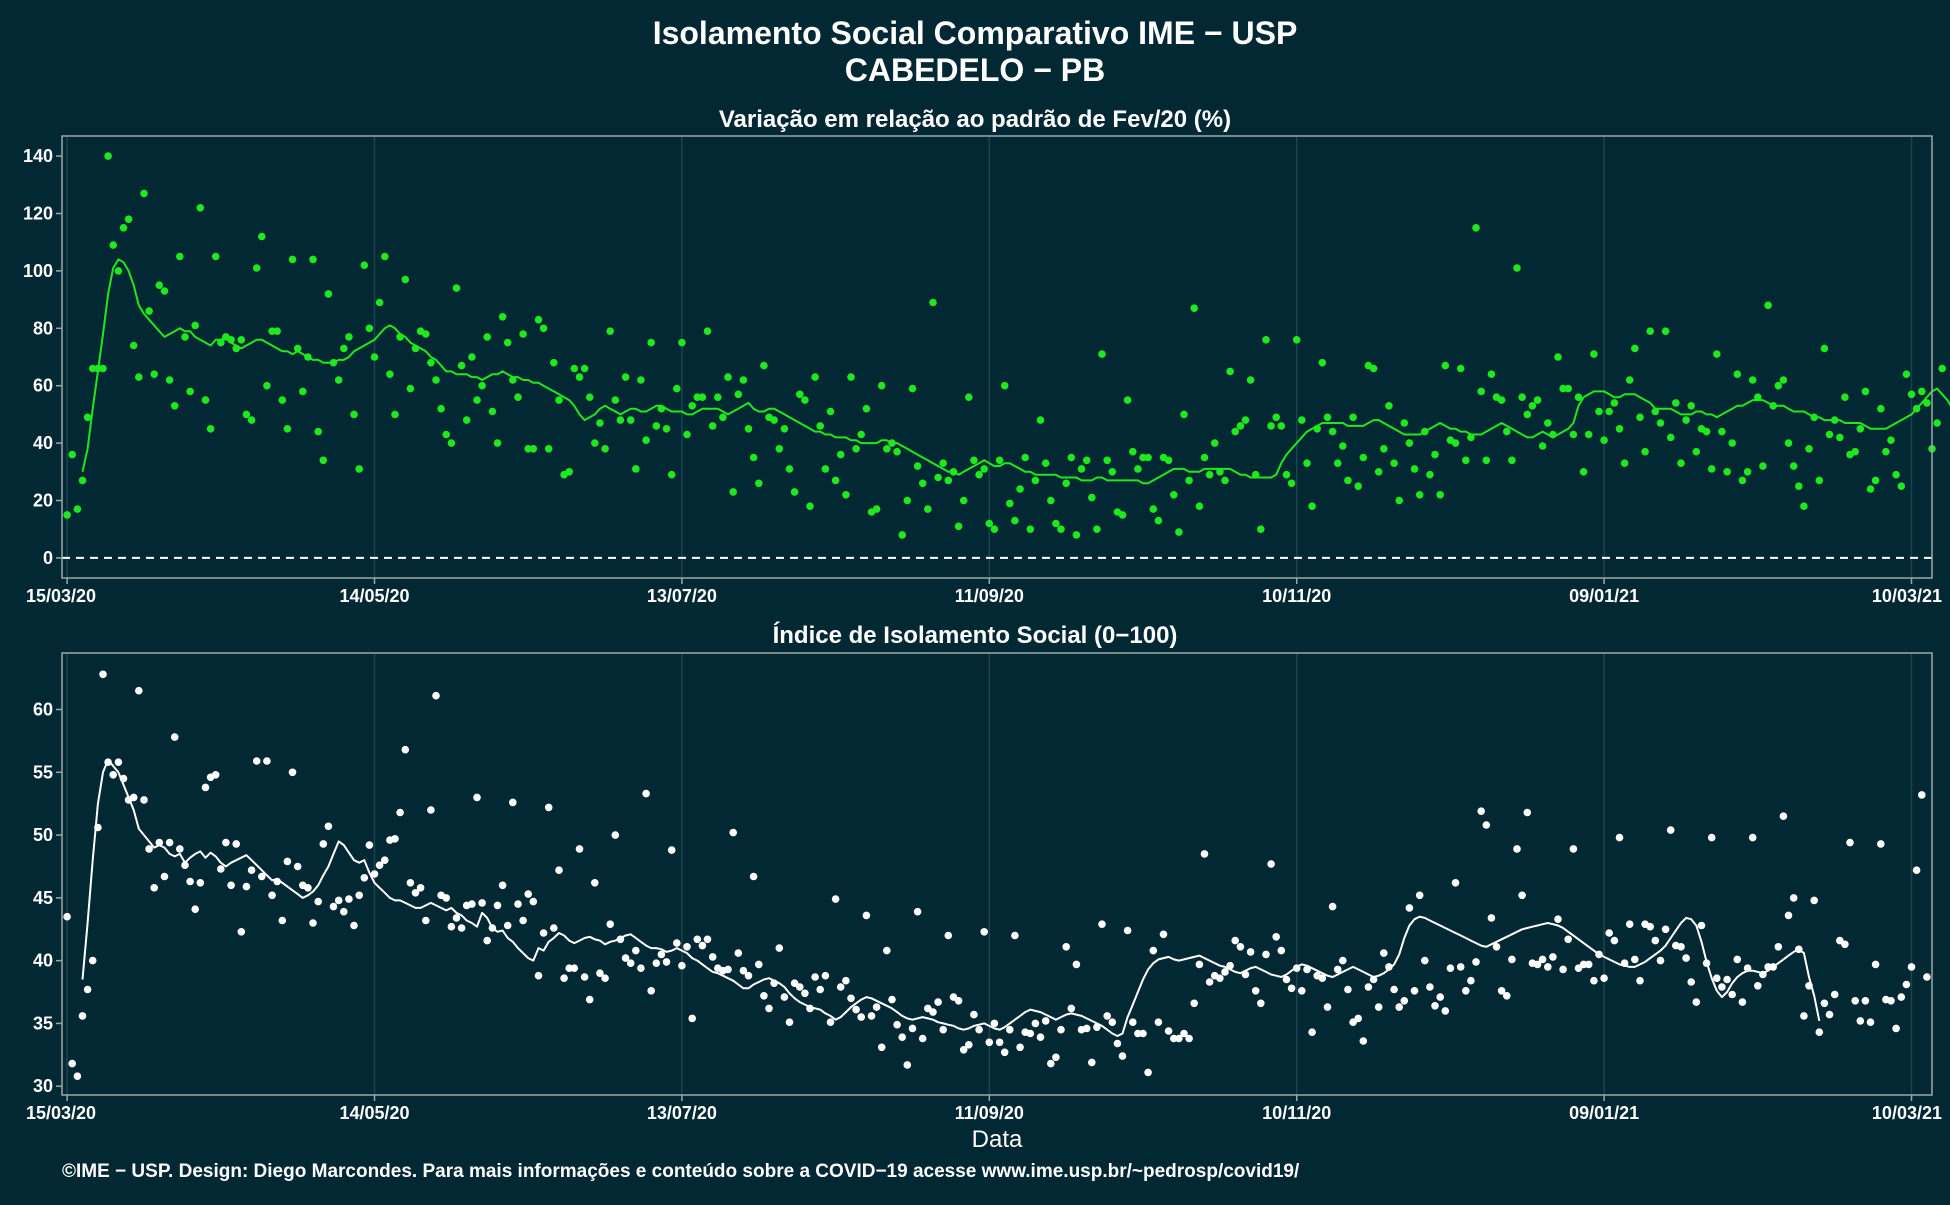  What do you see at coordinates (975, 635) in the screenshot?
I see `panel-2-title: Índice de Isolamento Social (0−100)` at bounding box center [975, 635].